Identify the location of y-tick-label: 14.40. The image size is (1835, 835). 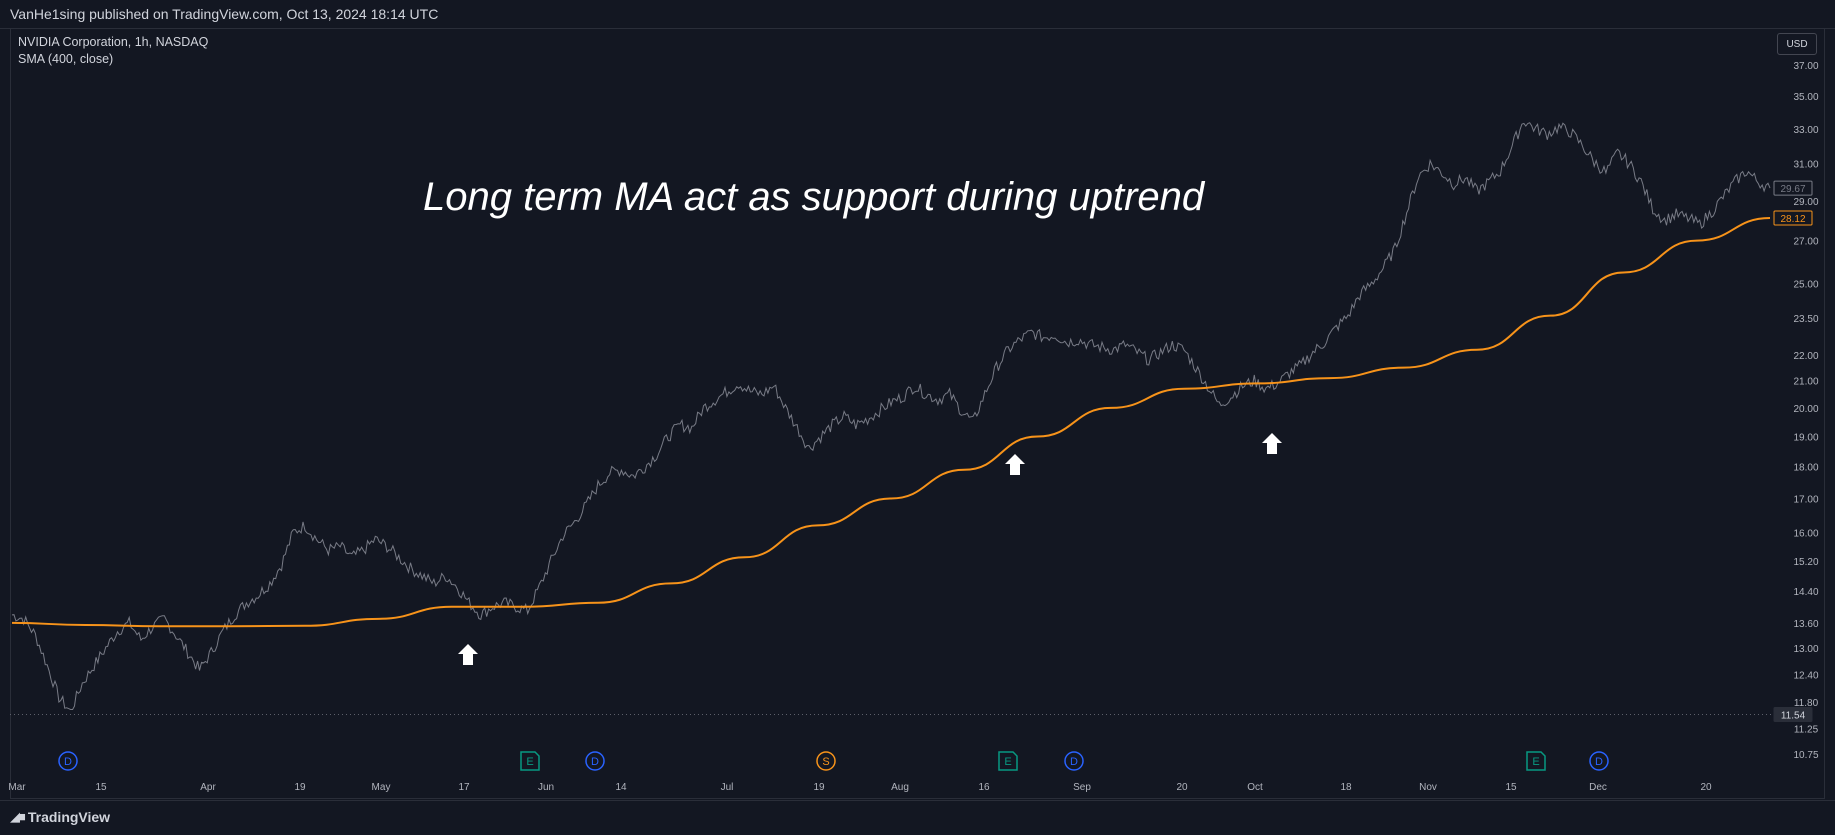
(1805, 592).